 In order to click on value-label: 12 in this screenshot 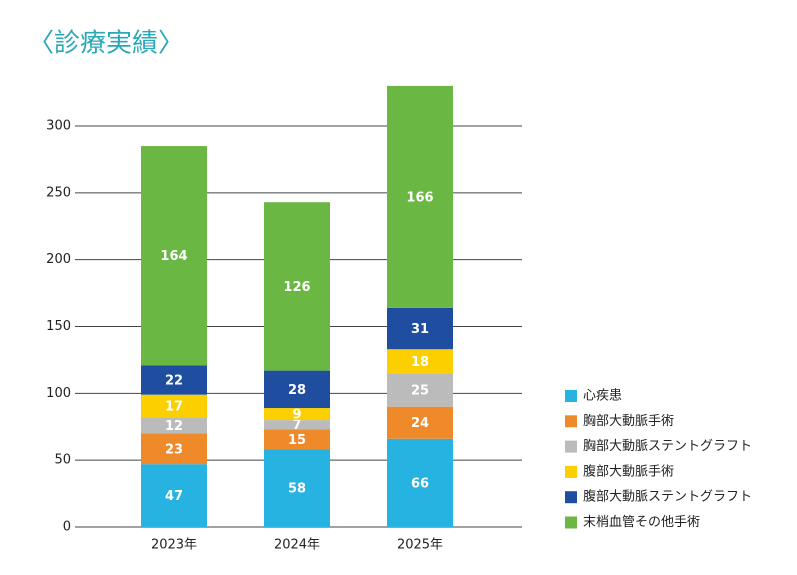, I will do `click(174, 426)`.